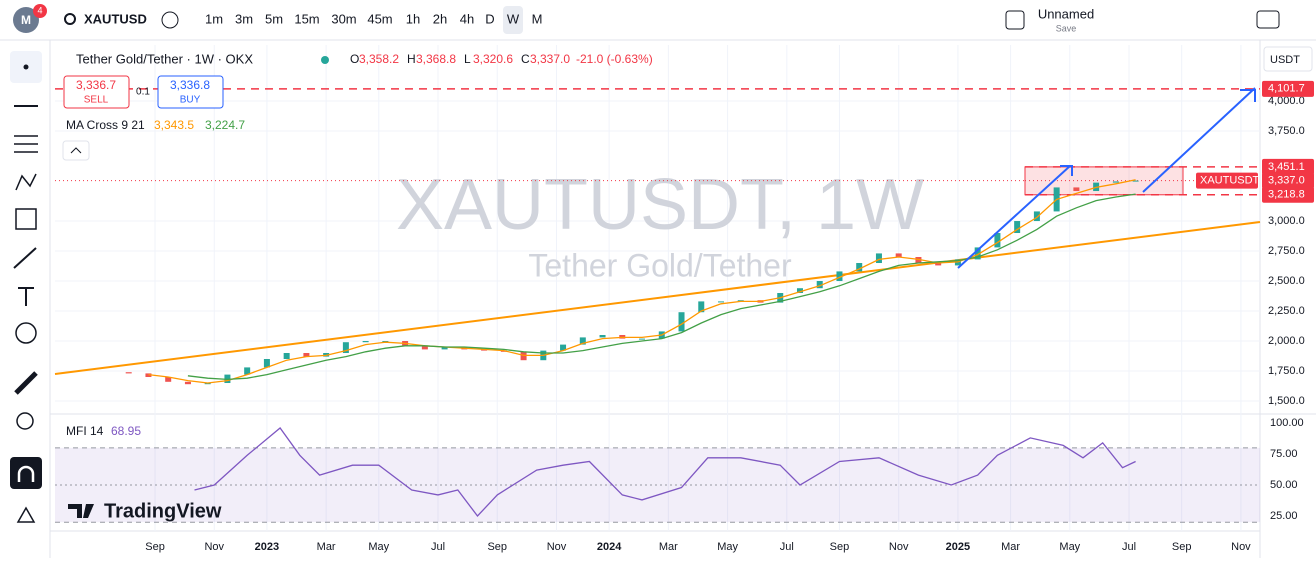 This screenshot has height=563, width=1316. I want to click on y-tick-label: 2,000.0, so click(1286, 341).